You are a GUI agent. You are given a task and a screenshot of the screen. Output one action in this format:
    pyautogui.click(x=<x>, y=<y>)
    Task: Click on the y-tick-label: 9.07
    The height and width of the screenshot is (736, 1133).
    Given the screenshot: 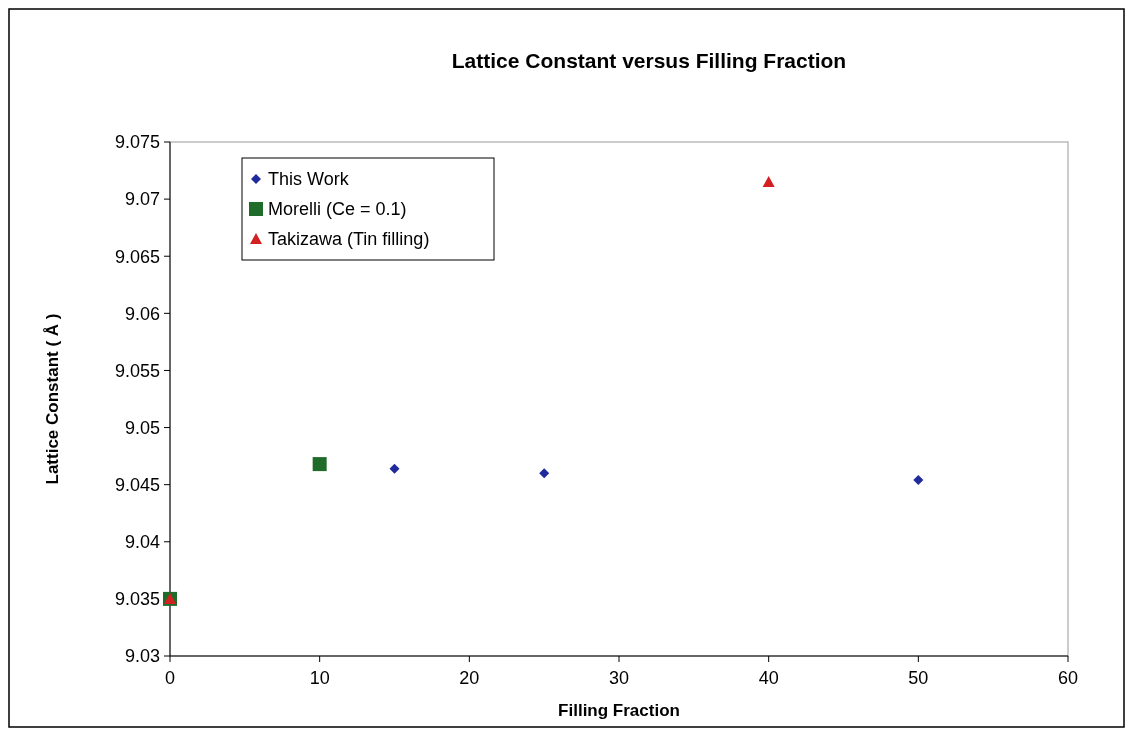 What is the action you would take?
    pyautogui.click(x=142, y=199)
    